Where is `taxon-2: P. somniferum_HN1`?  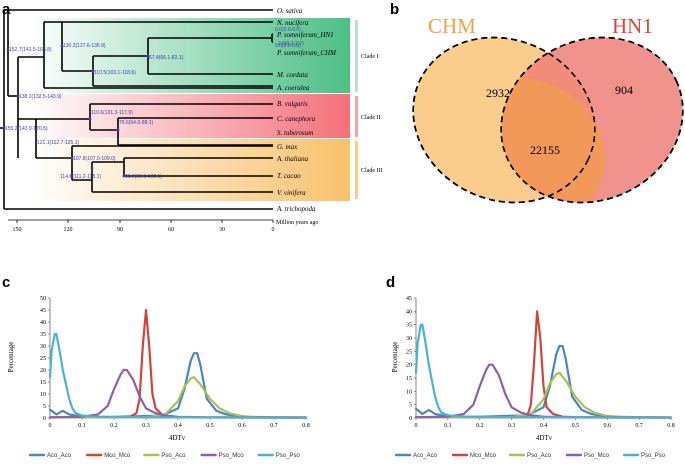
taxon-2: P. somniferum_HN1 is located at coordinates (305, 35).